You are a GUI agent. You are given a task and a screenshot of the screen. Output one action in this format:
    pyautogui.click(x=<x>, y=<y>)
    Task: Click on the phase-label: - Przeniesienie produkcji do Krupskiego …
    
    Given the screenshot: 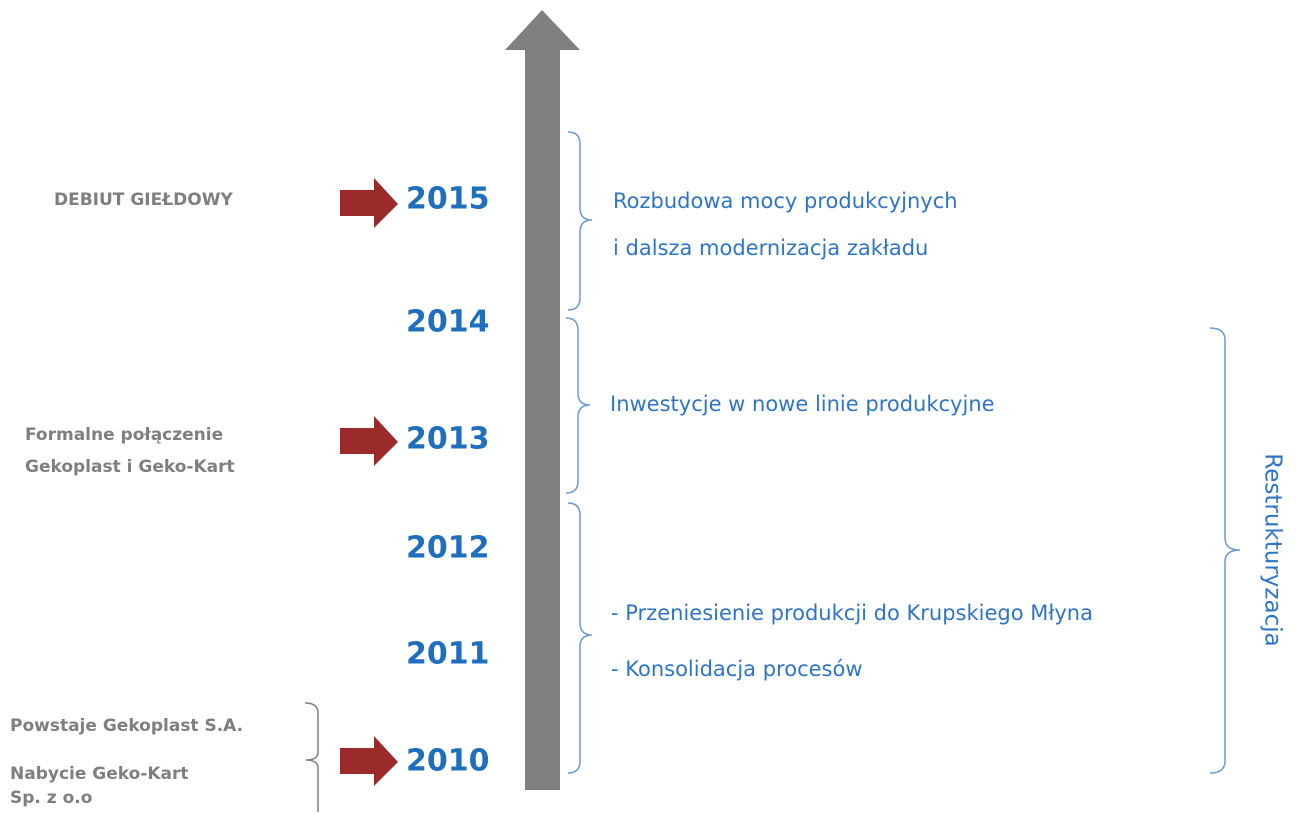 What is the action you would take?
    pyautogui.click(x=852, y=613)
    